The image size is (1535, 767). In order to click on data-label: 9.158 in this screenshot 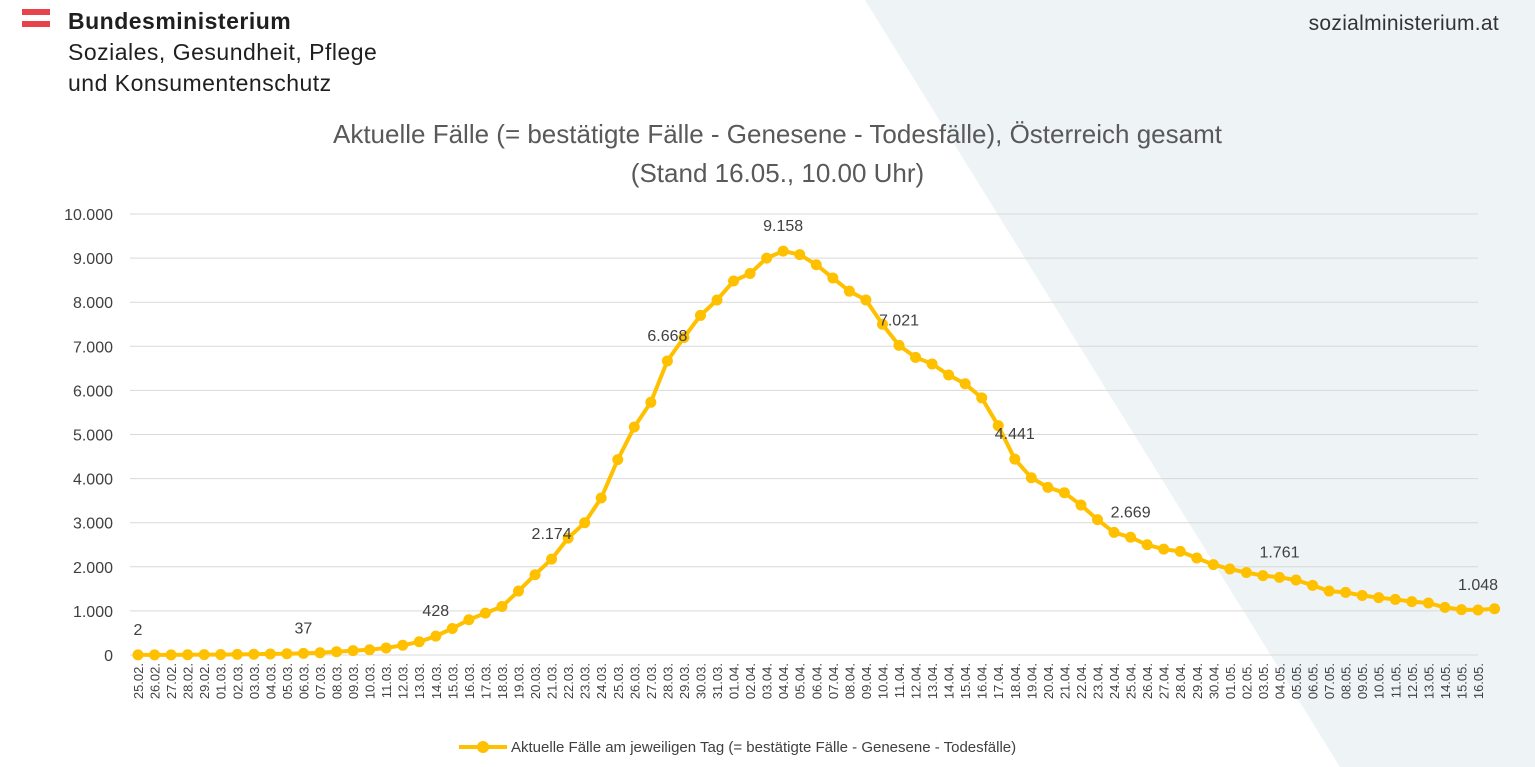, I will do `click(783, 226)`.